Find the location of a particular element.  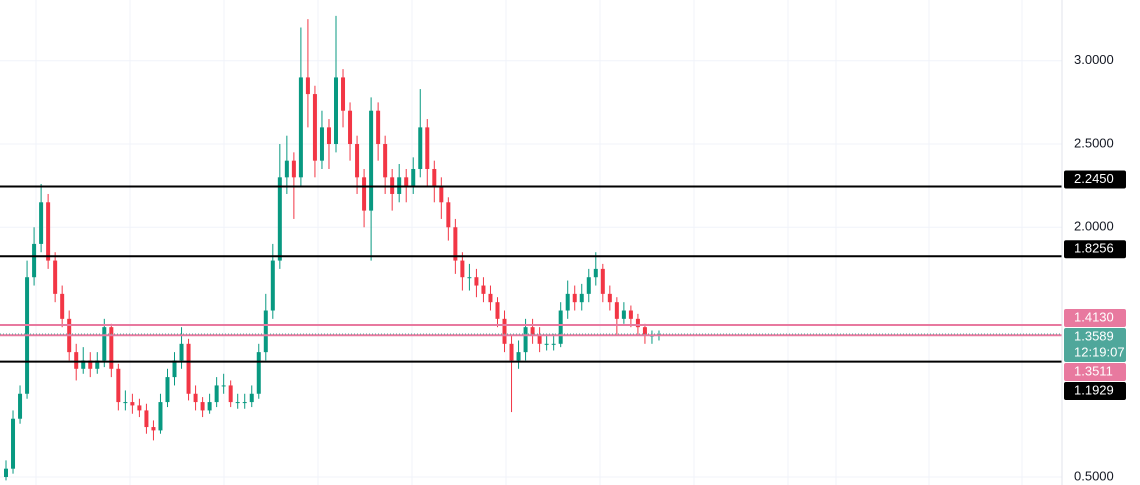

level-label: 2.2450 is located at coordinates (1094, 178).